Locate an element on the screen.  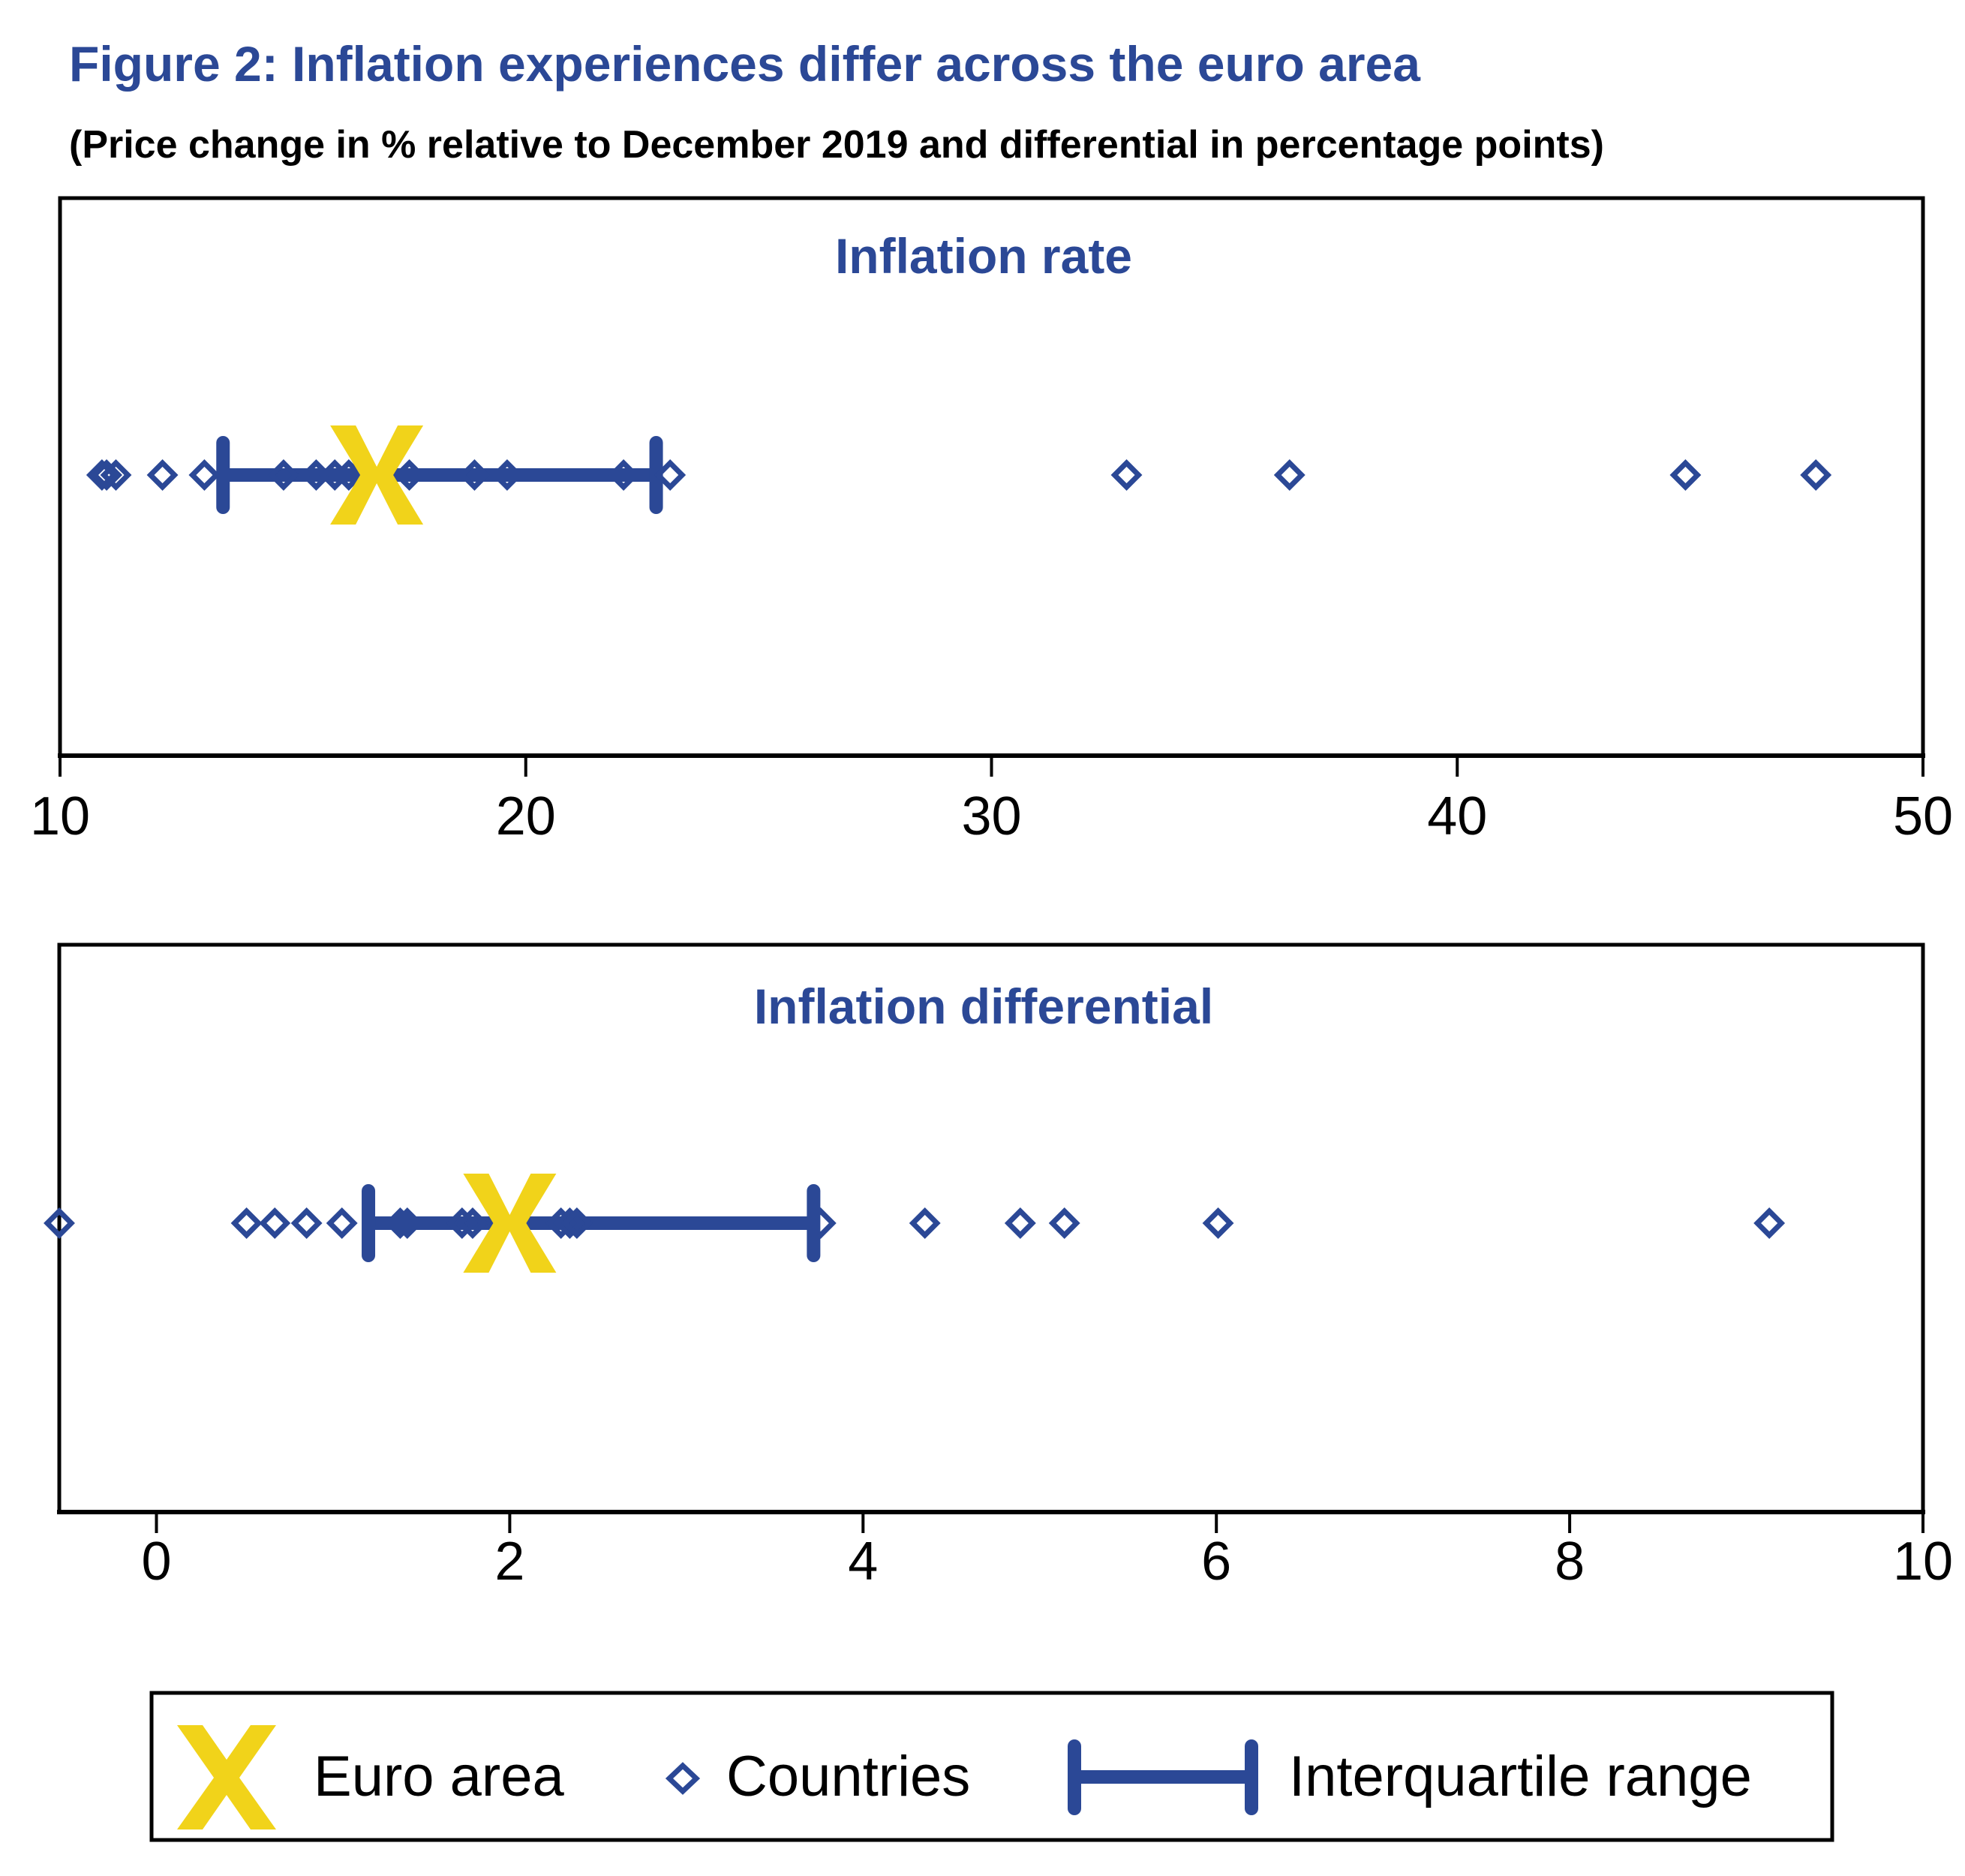
legend-item-euro-area: Euro area is located at coordinates (370, 1777).